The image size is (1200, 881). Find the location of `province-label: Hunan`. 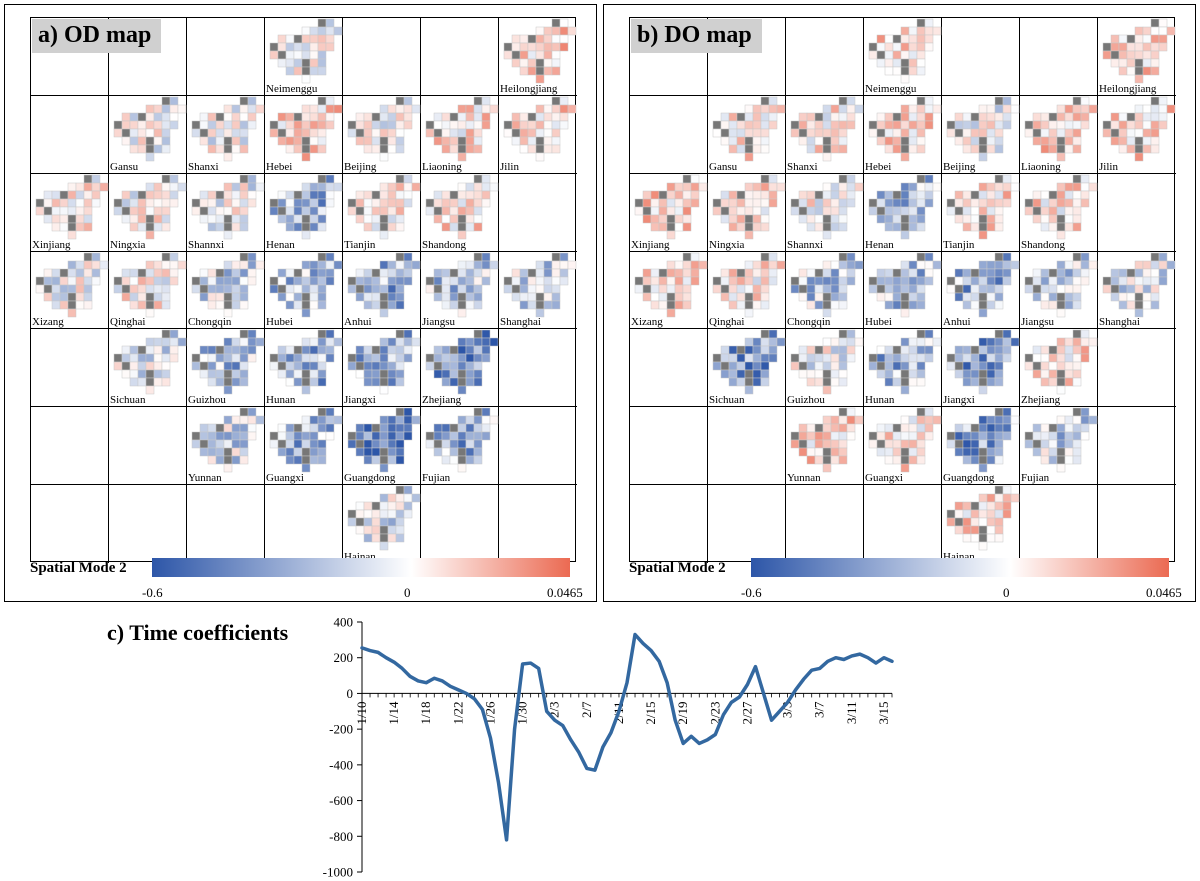

province-label: Hunan is located at coordinates (281, 400).